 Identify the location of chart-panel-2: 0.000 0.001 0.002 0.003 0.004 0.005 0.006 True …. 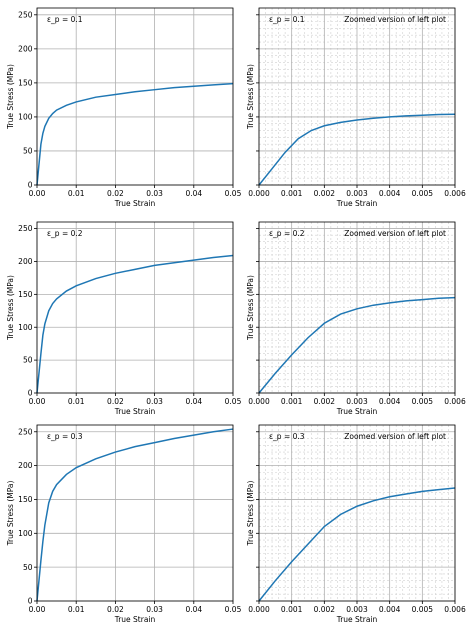
(356, 107).